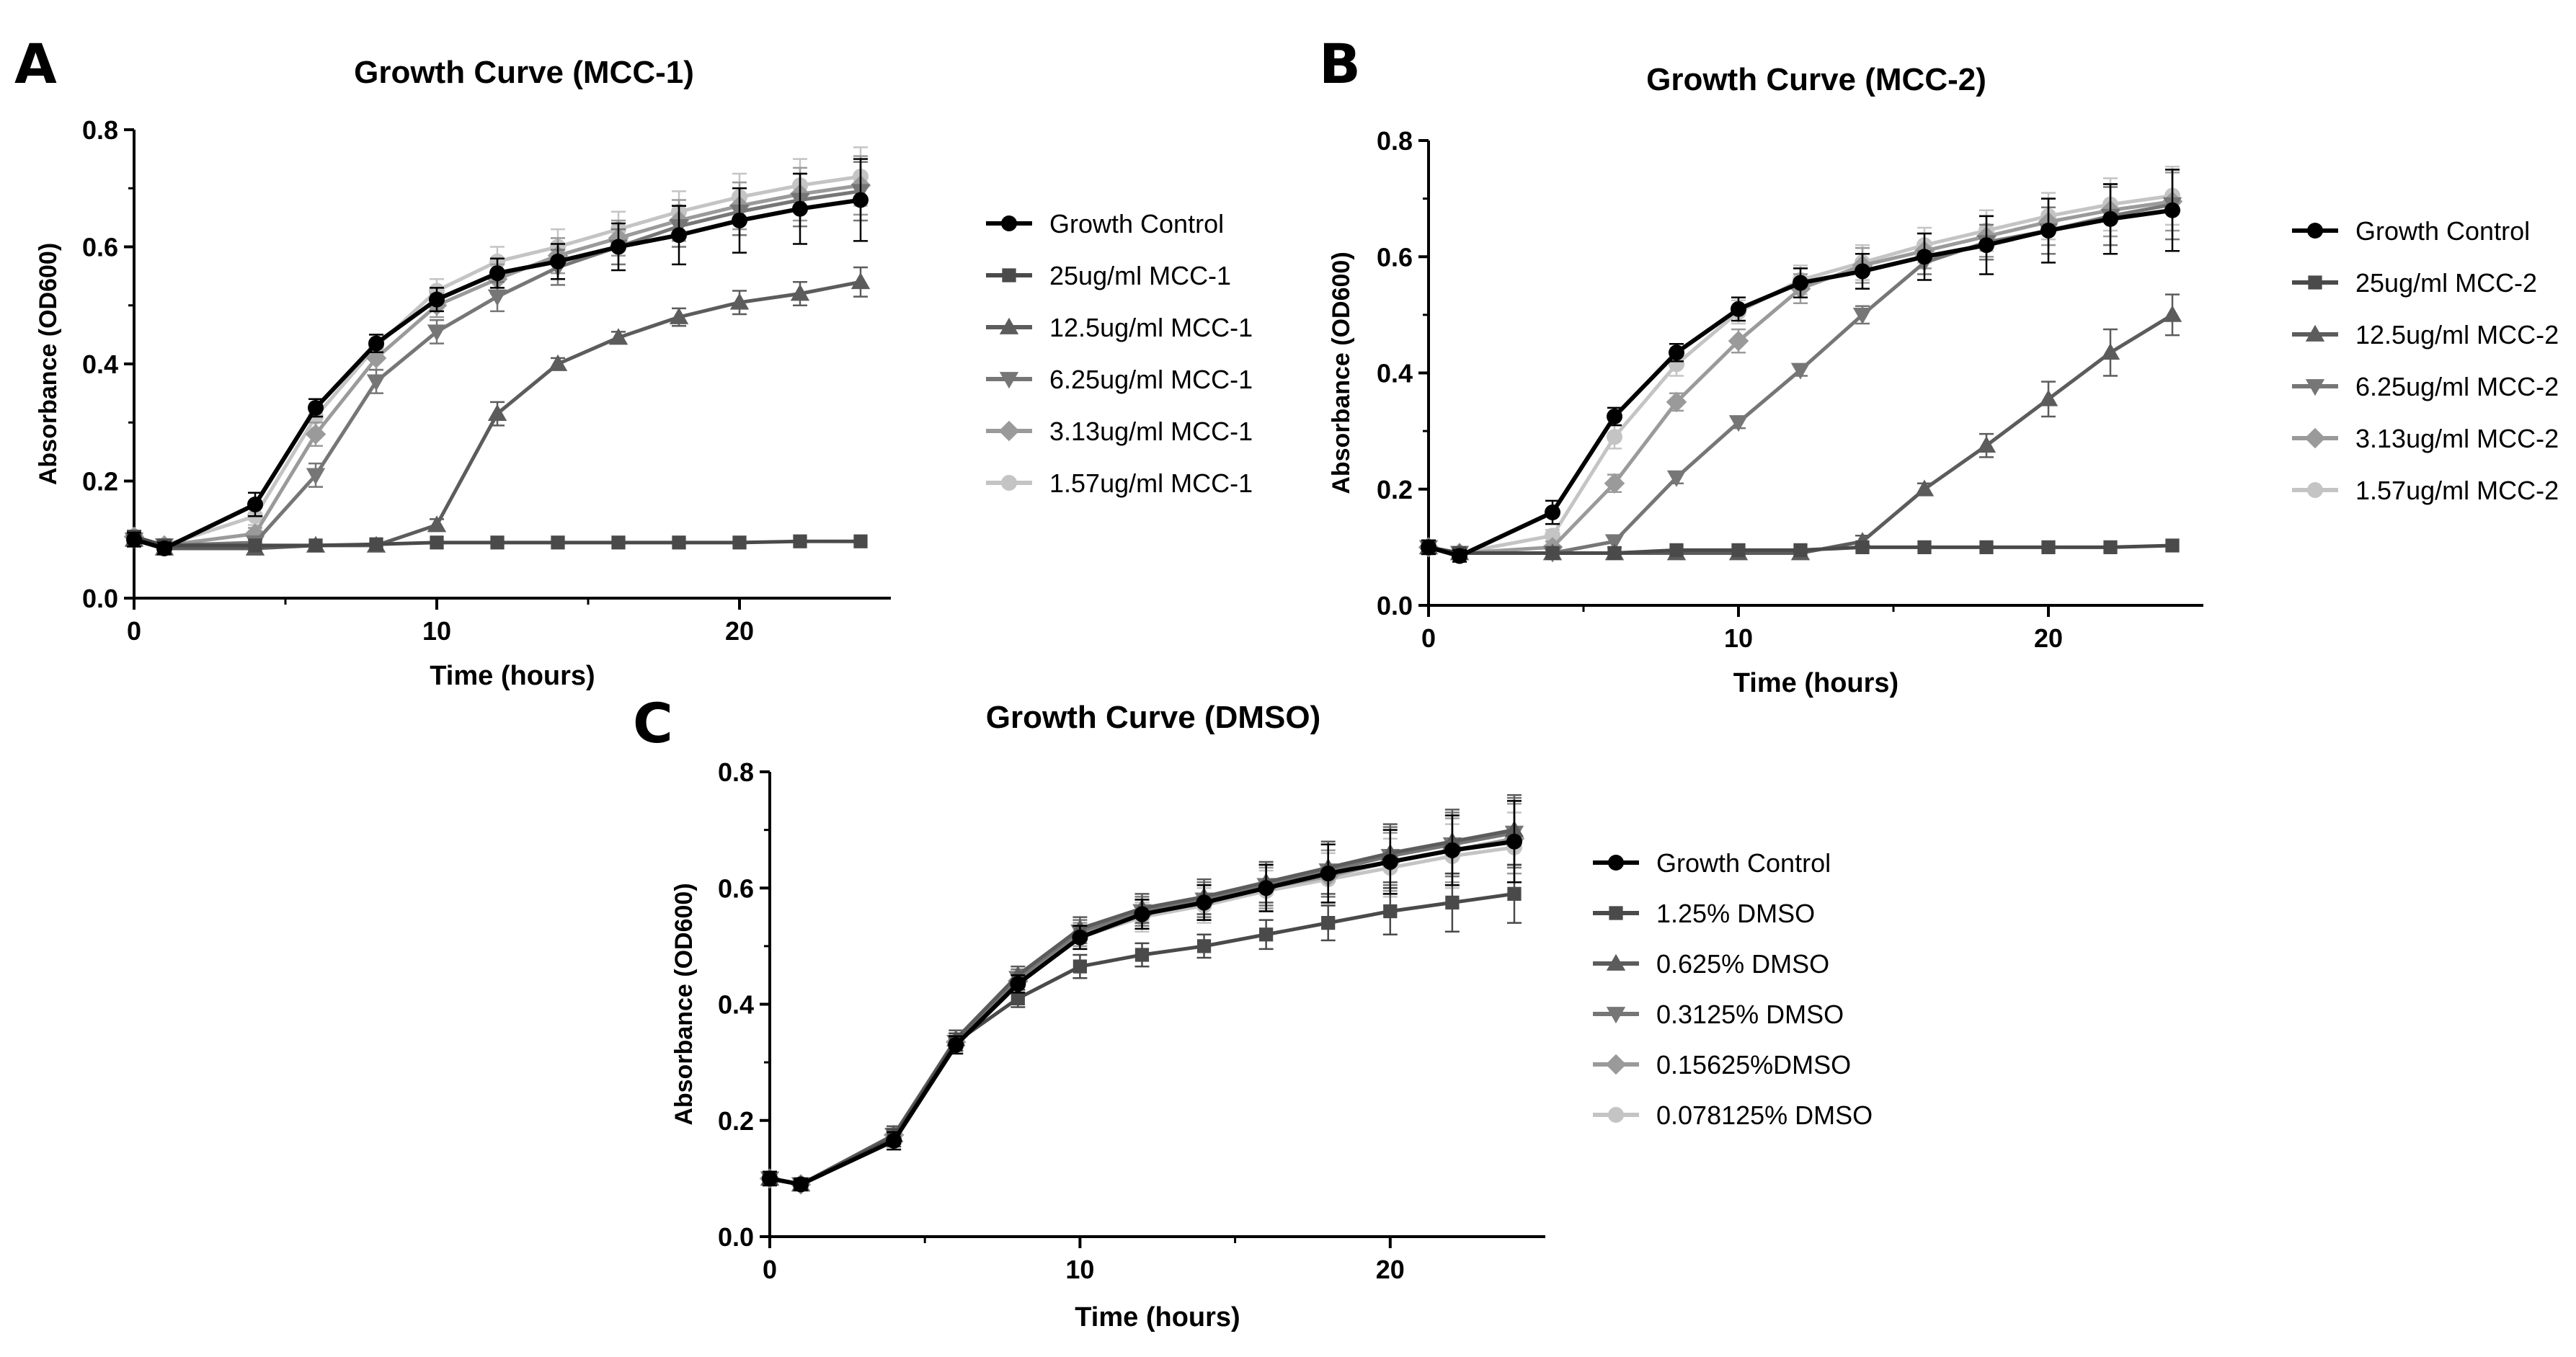  What do you see at coordinates (1119, 327) in the screenshot?
I see `legend-item: 12.5ug/ml MCC-1` at bounding box center [1119, 327].